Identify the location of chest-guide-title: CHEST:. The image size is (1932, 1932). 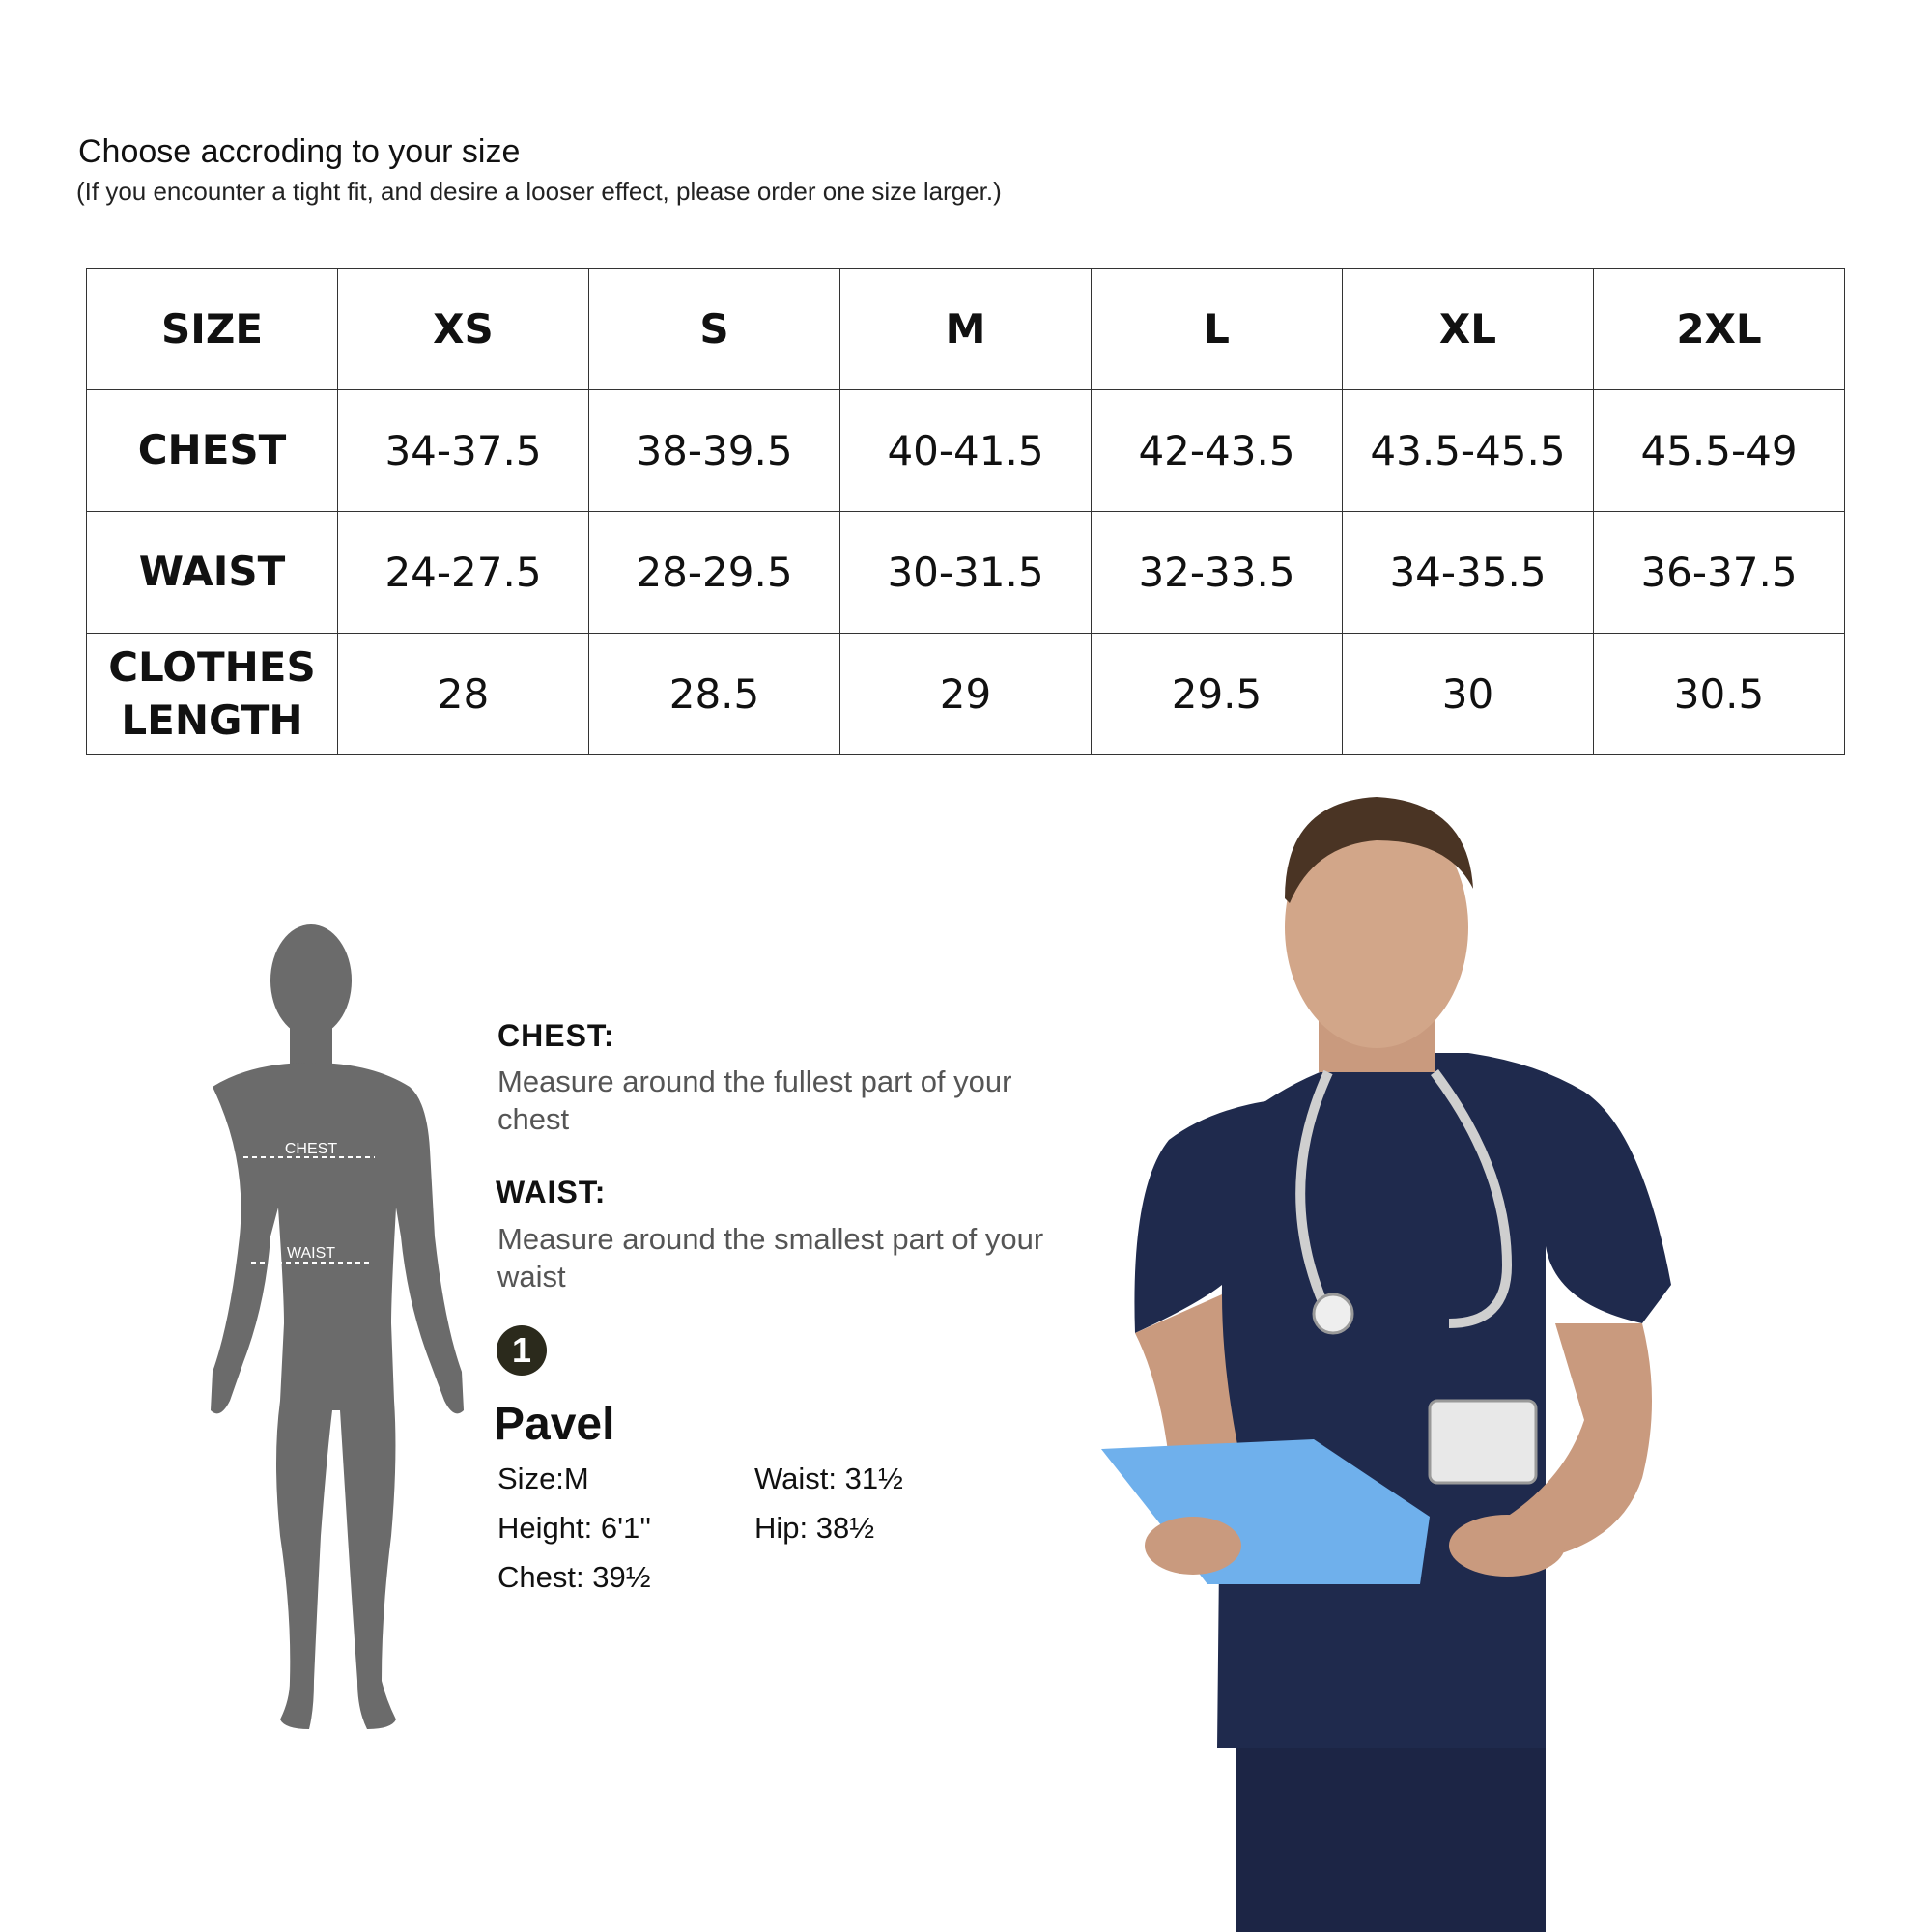
(556, 1035).